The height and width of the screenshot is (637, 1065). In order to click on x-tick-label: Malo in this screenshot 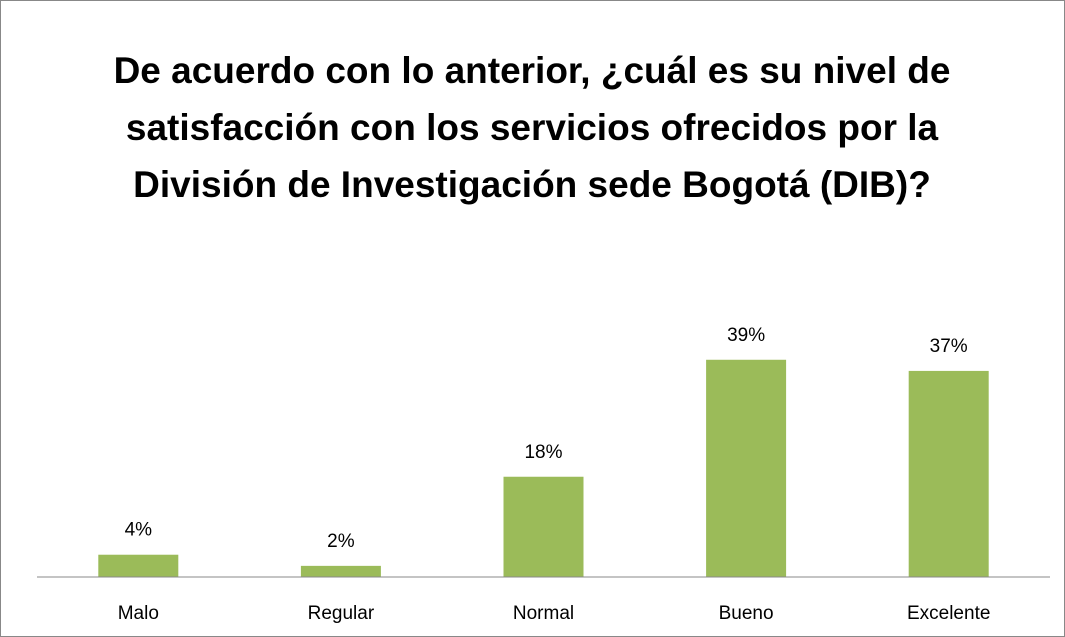, I will do `click(138, 613)`.